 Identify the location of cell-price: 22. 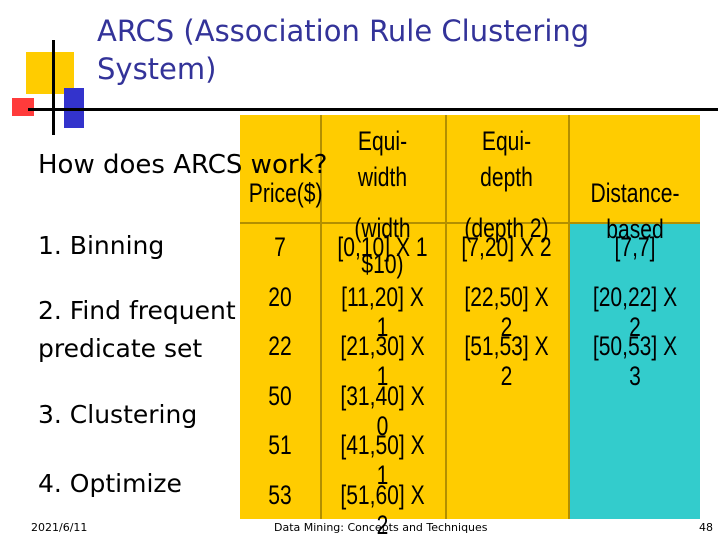
(280, 346).